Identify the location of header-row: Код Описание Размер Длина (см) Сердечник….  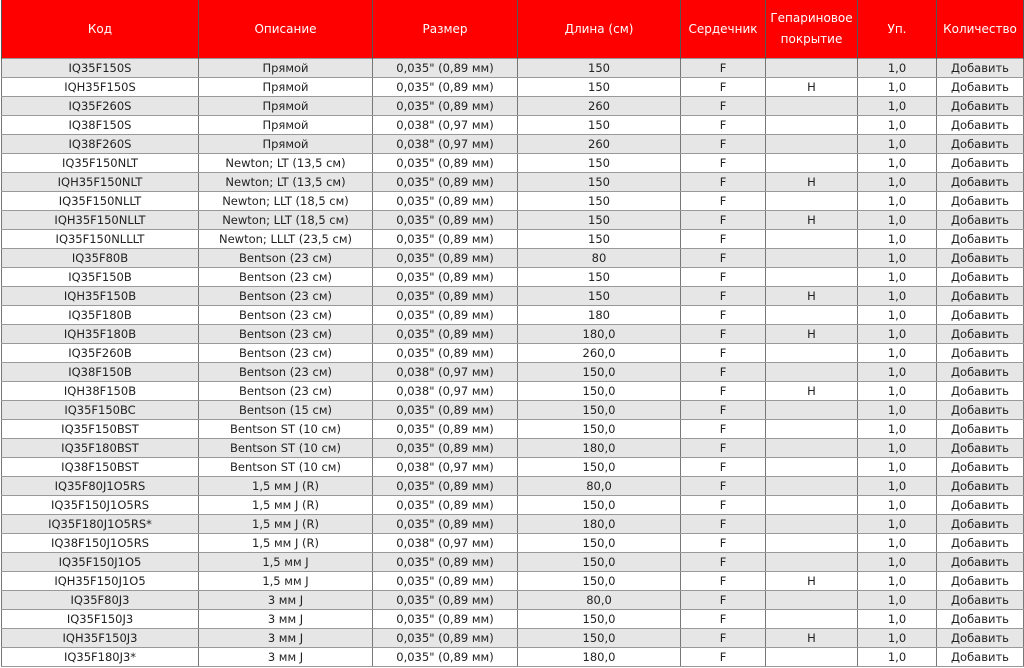
(512, 29).